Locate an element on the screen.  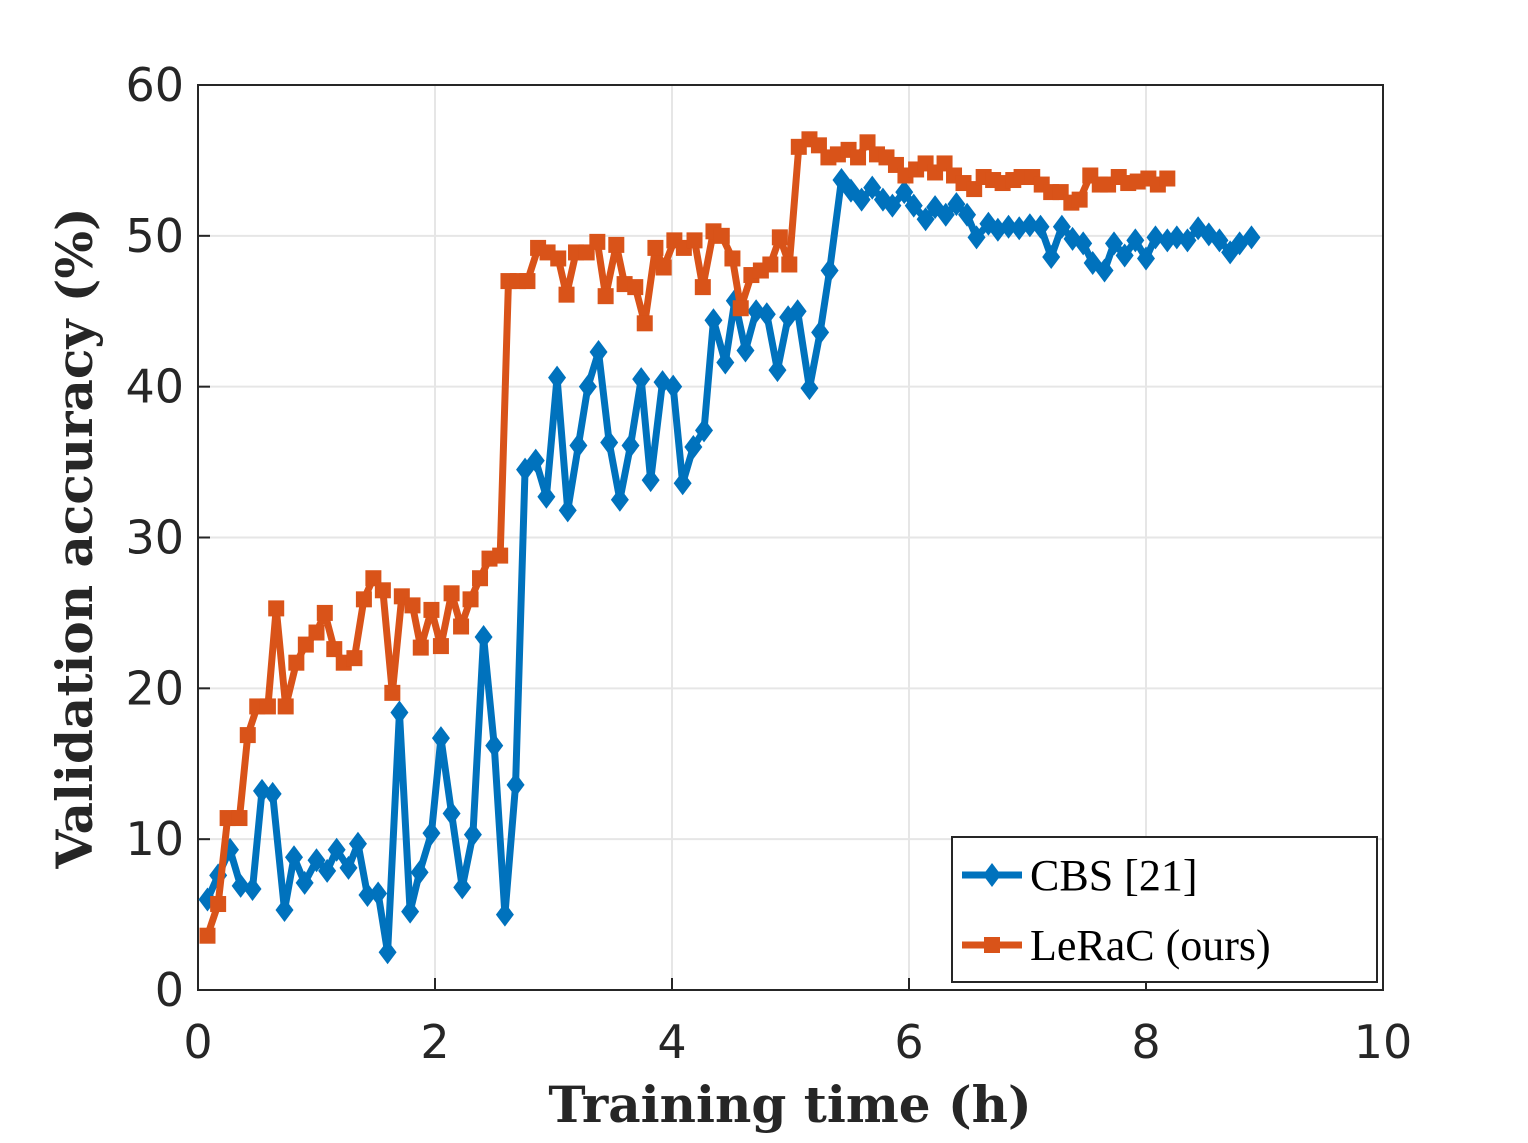
x-tick-label: 10 is located at coordinates (1383, 1042).